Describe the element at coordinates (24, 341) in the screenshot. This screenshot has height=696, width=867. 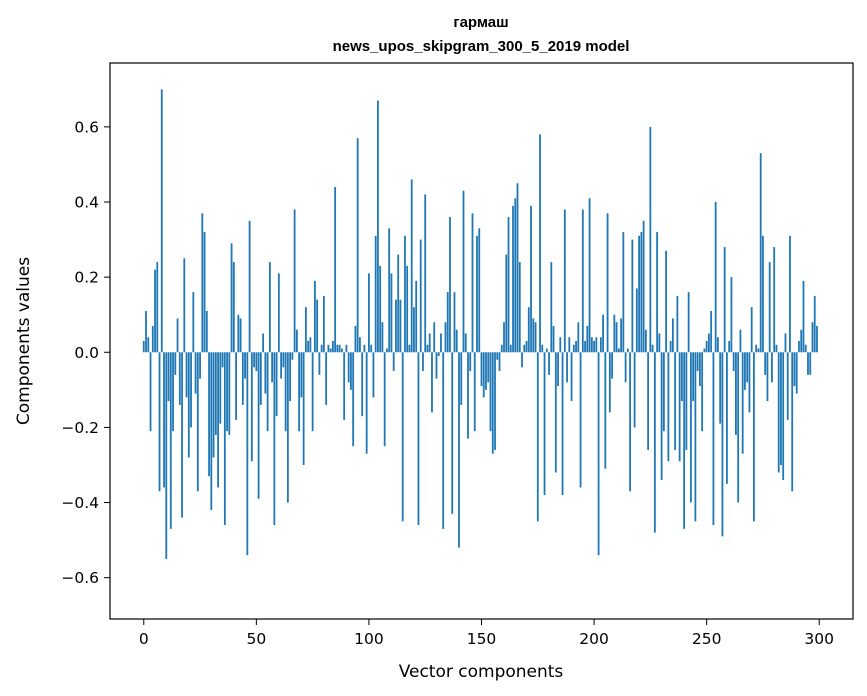
I see `y-axis-label: Components values` at that location.